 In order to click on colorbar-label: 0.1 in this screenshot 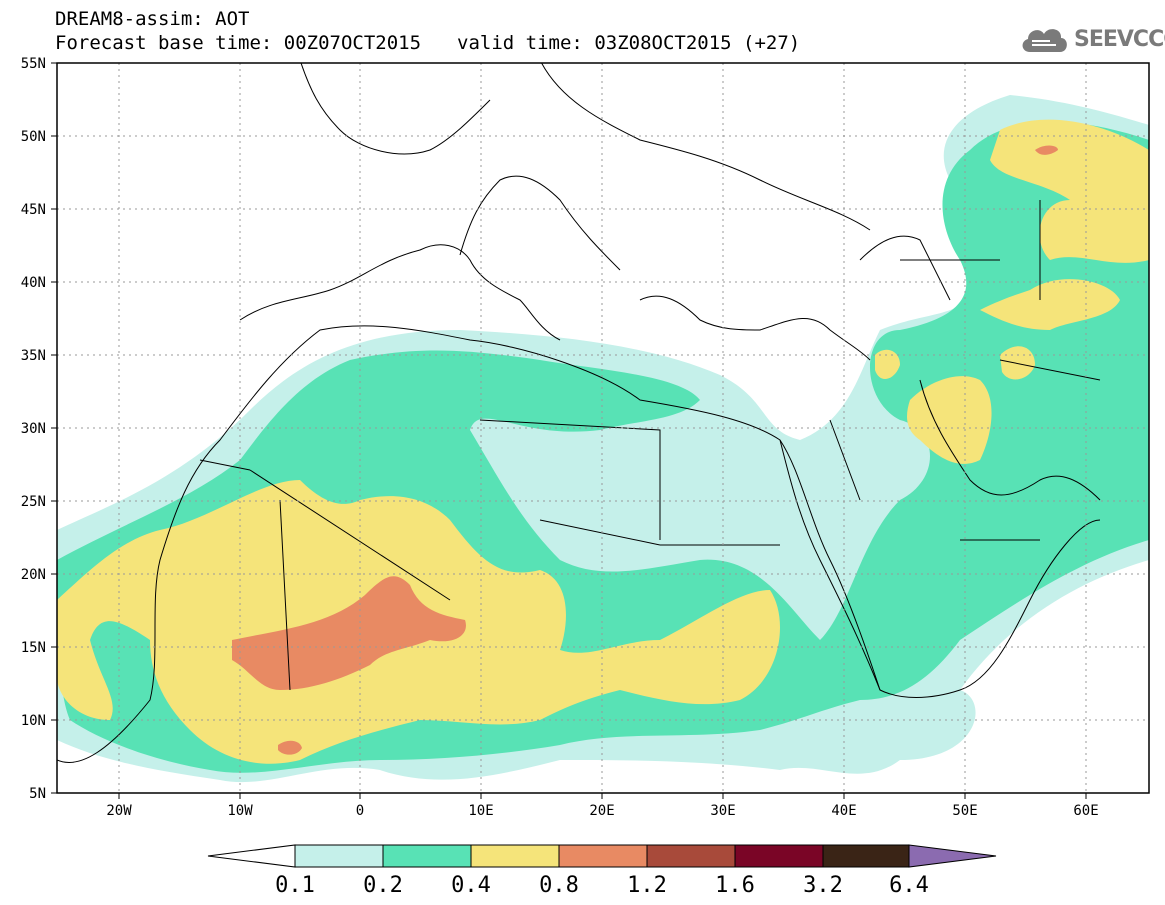, I will do `click(295, 885)`.